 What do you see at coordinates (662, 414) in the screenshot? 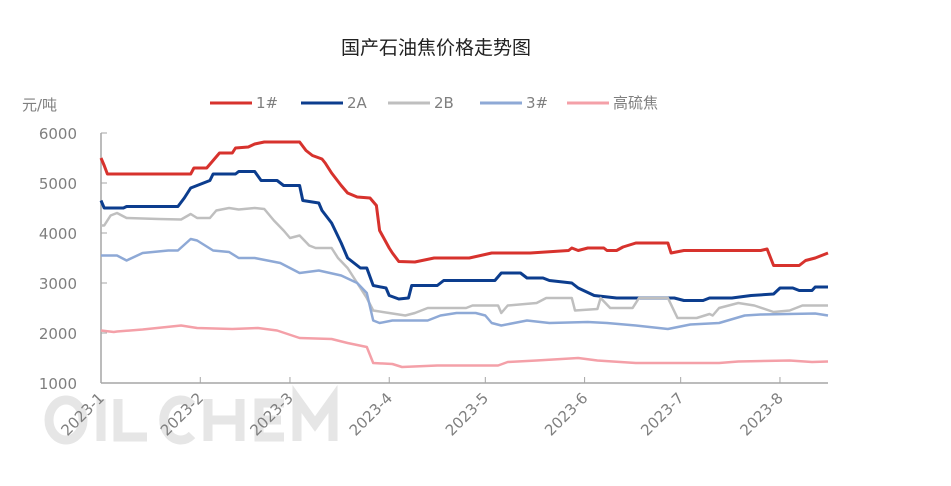
I see `x-tick-label: 2023-7` at bounding box center [662, 414].